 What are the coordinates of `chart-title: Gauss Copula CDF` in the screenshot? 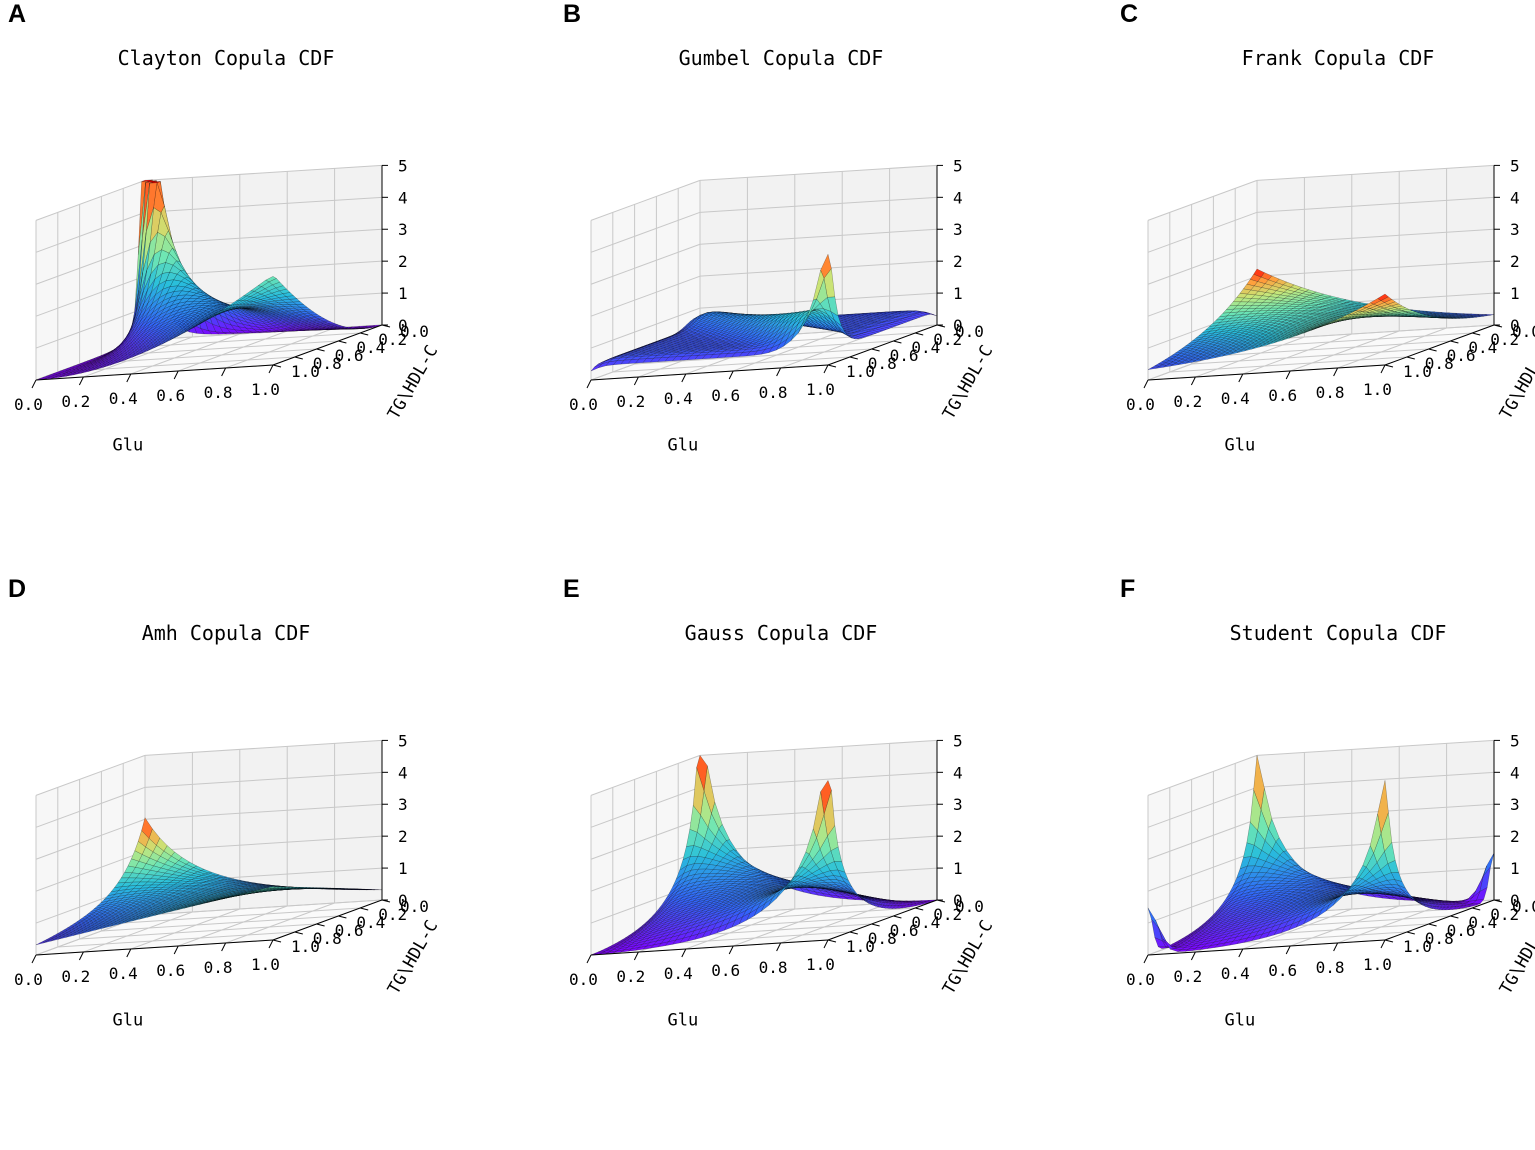 It's located at (781, 633).